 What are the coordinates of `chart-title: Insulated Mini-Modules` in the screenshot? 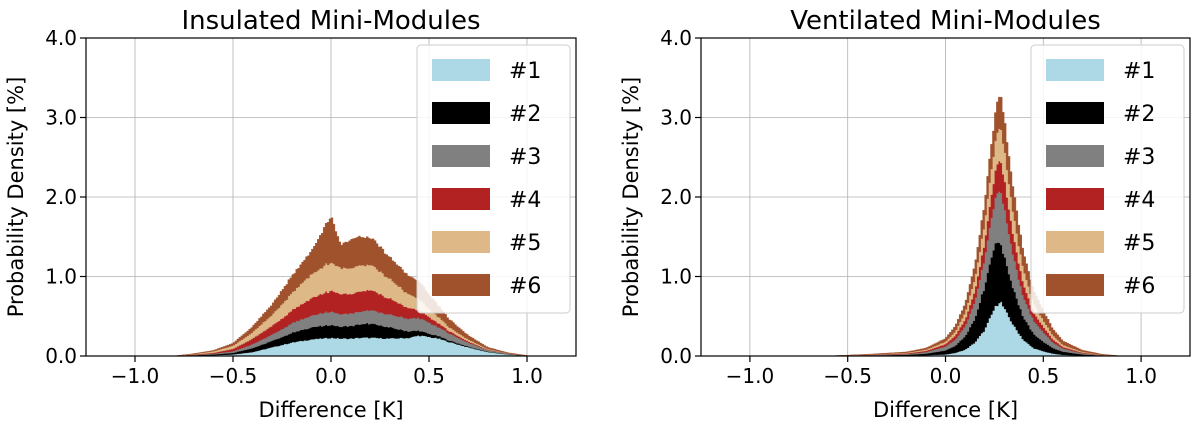 It's located at (330, 21).